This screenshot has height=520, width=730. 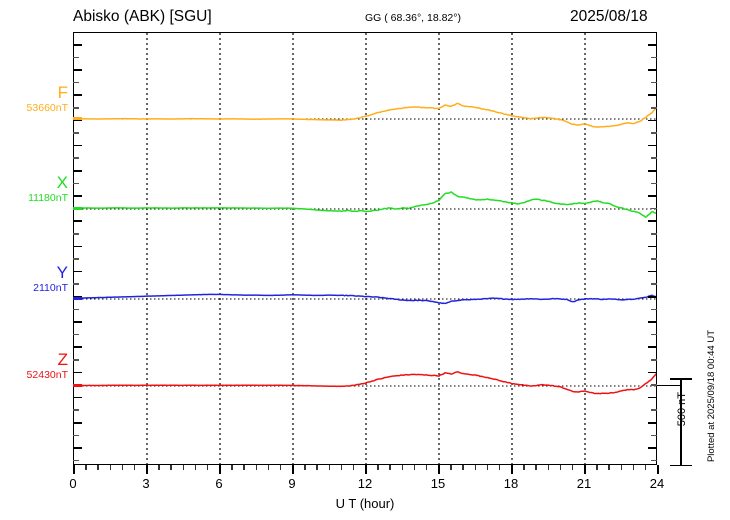 What do you see at coordinates (38, 279) in the screenshot?
I see `component-label-y: Y 2110nT` at bounding box center [38, 279].